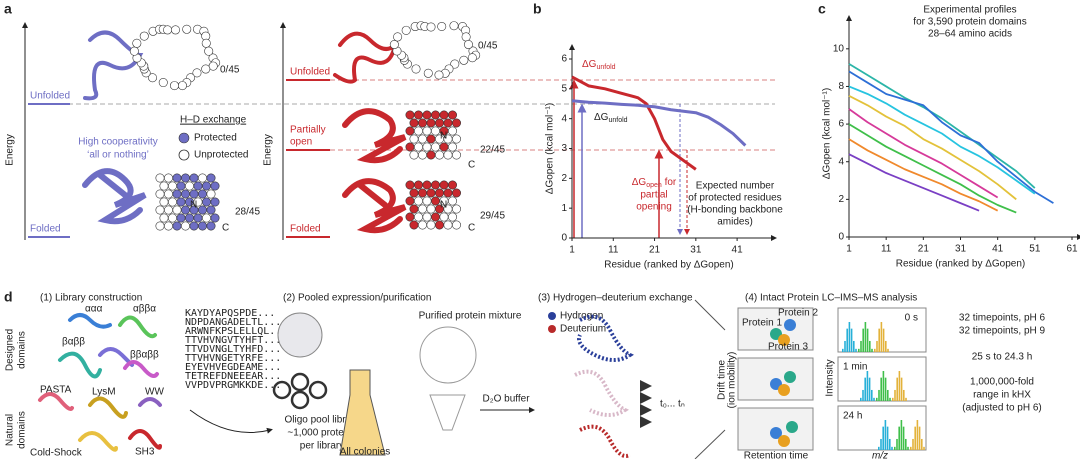 The image size is (1080, 459). I want to click on x-tick-label: 1, so click(849, 249).